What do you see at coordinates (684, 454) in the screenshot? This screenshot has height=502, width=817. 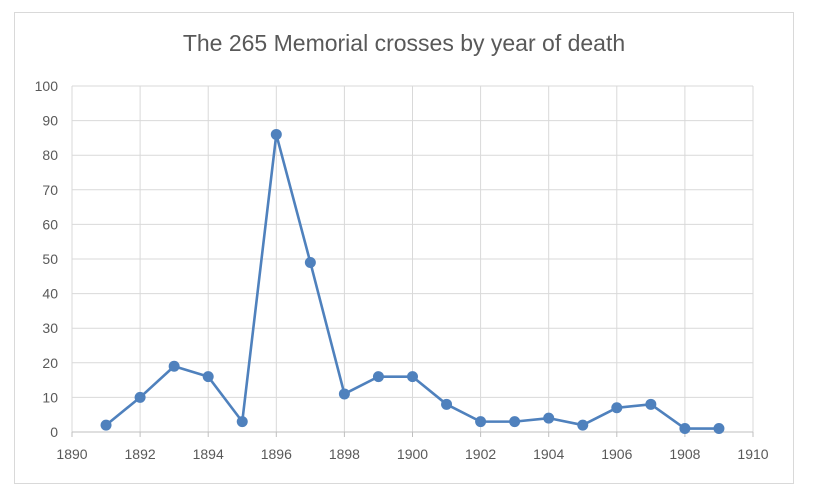 I see `x-tick-label: 1908` at bounding box center [684, 454].